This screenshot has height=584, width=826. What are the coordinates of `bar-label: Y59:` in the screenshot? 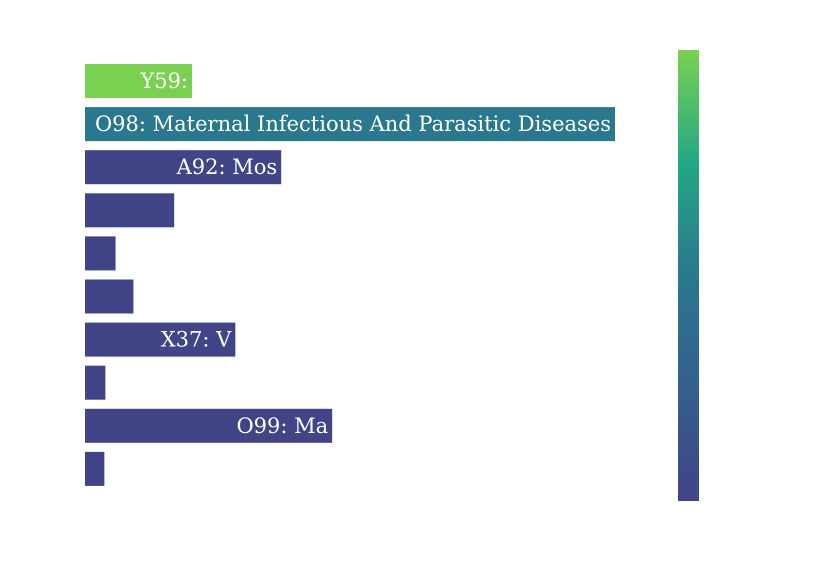 It's located at (163, 81).